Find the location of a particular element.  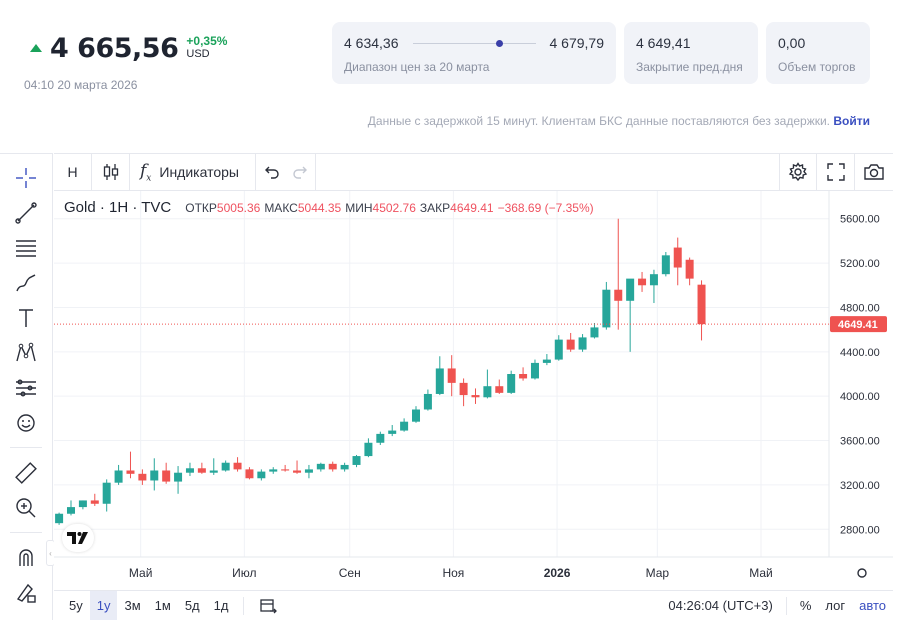

y-tick-label: 3600.00 is located at coordinates (860, 442).